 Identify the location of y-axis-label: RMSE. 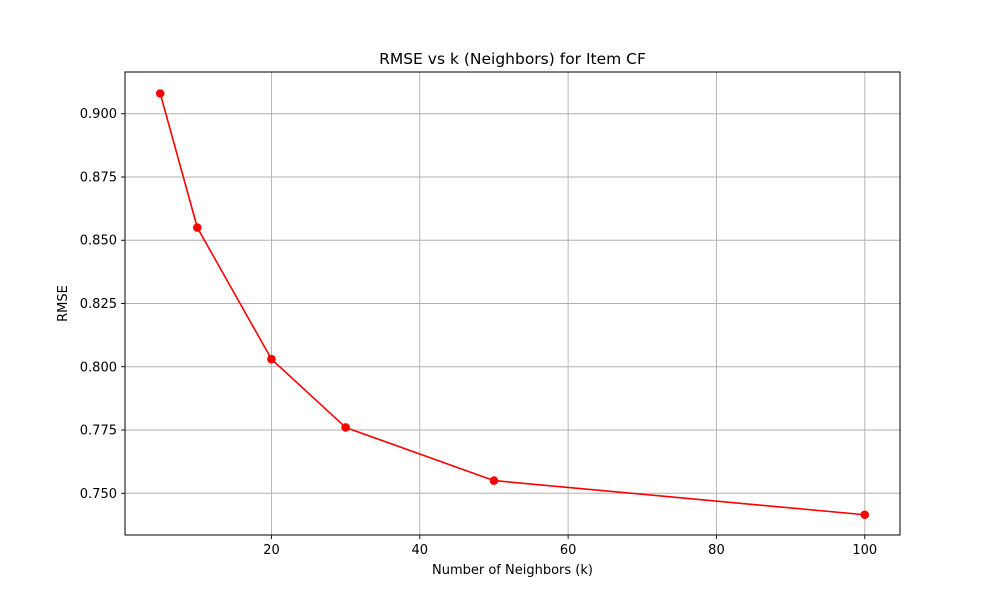
(63, 303).